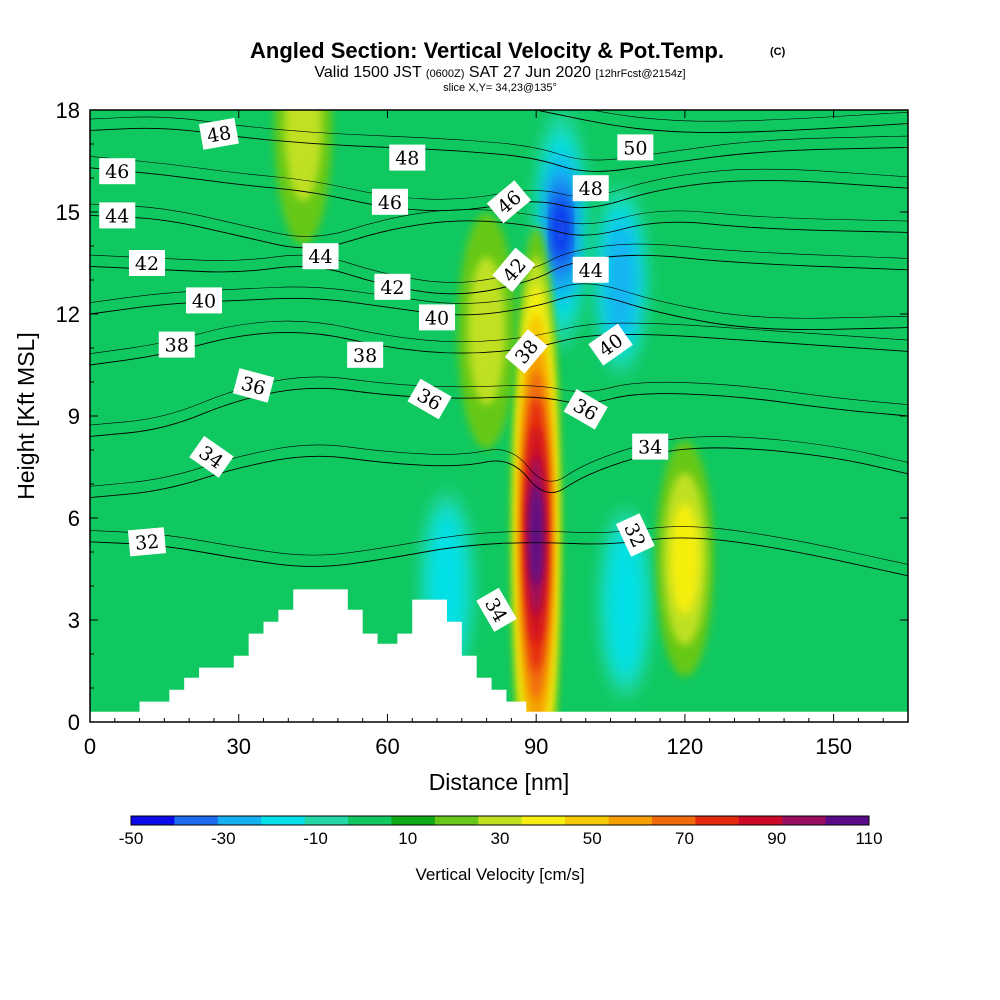  I want to click on y-tick-label: 9, so click(74, 416).